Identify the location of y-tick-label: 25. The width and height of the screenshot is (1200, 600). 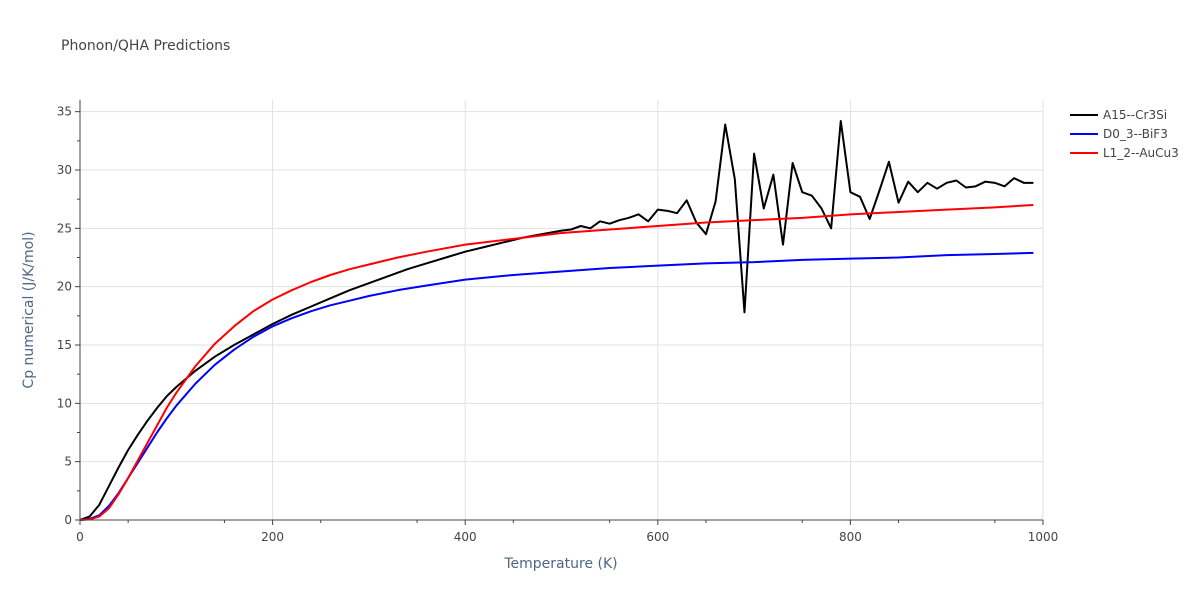
(64, 228).